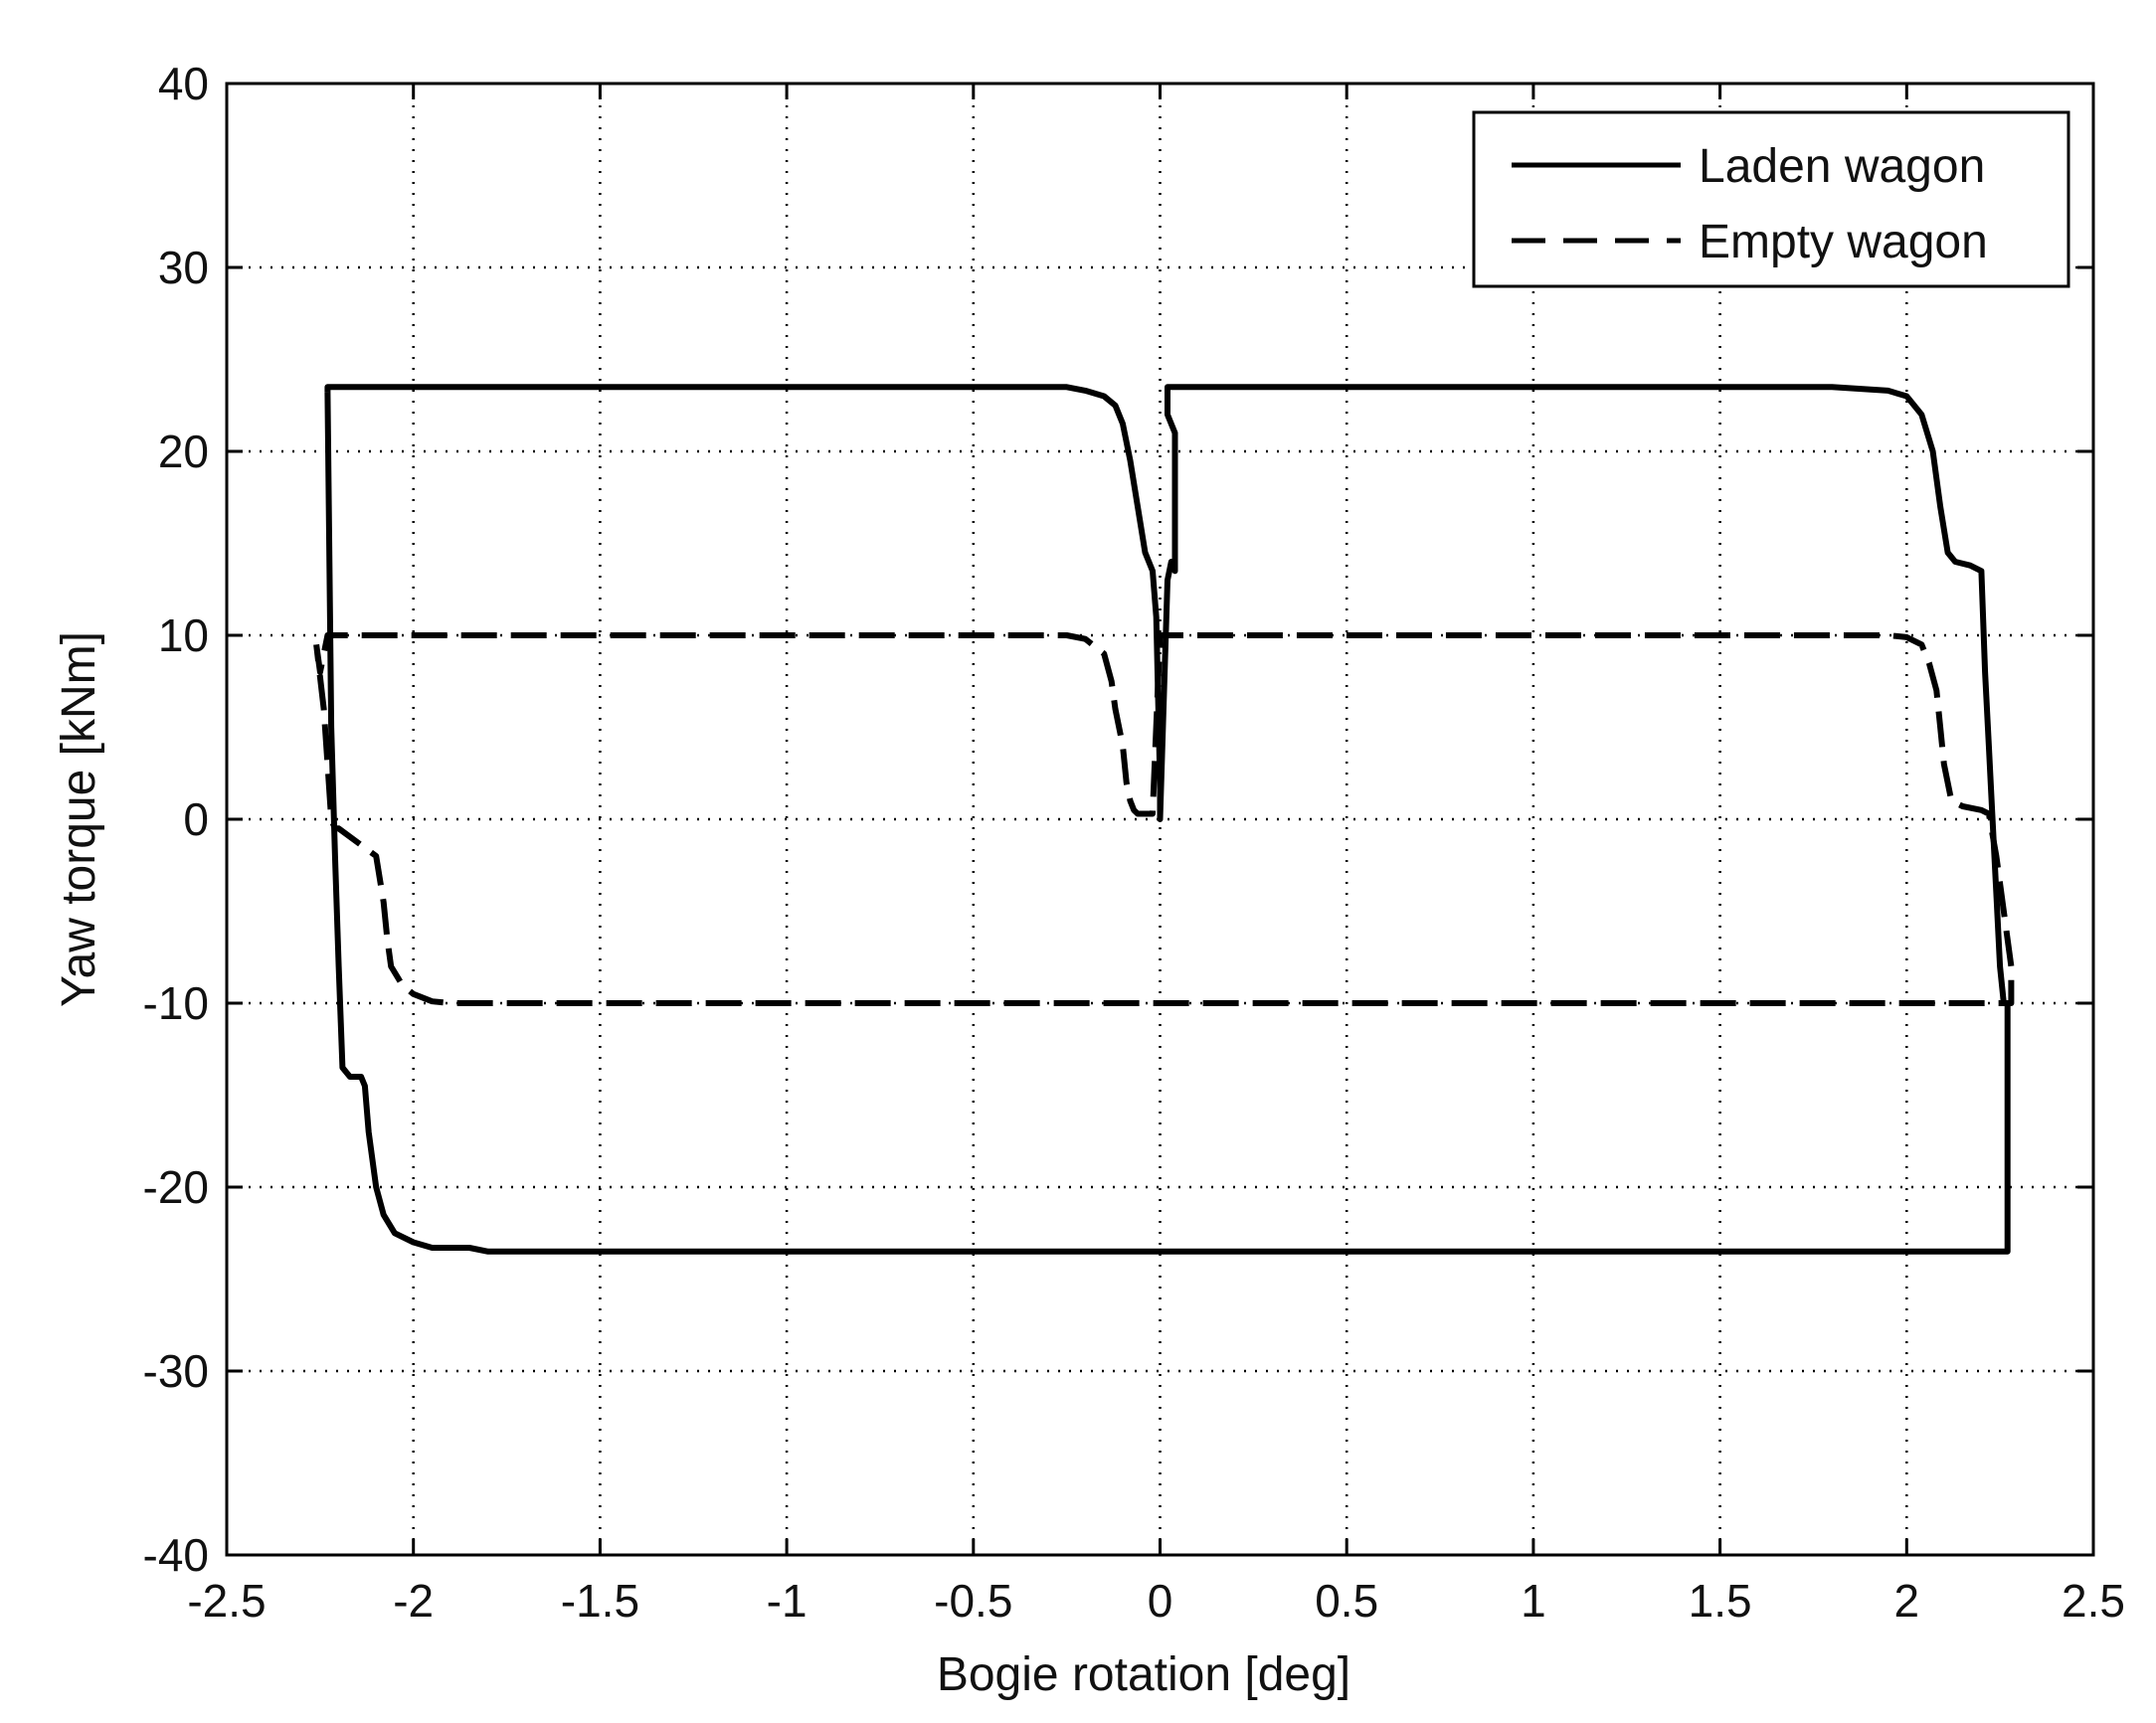 The width and height of the screenshot is (2156, 1723). Describe the element at coordinates (183, 267) in the screenshot. I see `y-tick-label: 30` at that location.